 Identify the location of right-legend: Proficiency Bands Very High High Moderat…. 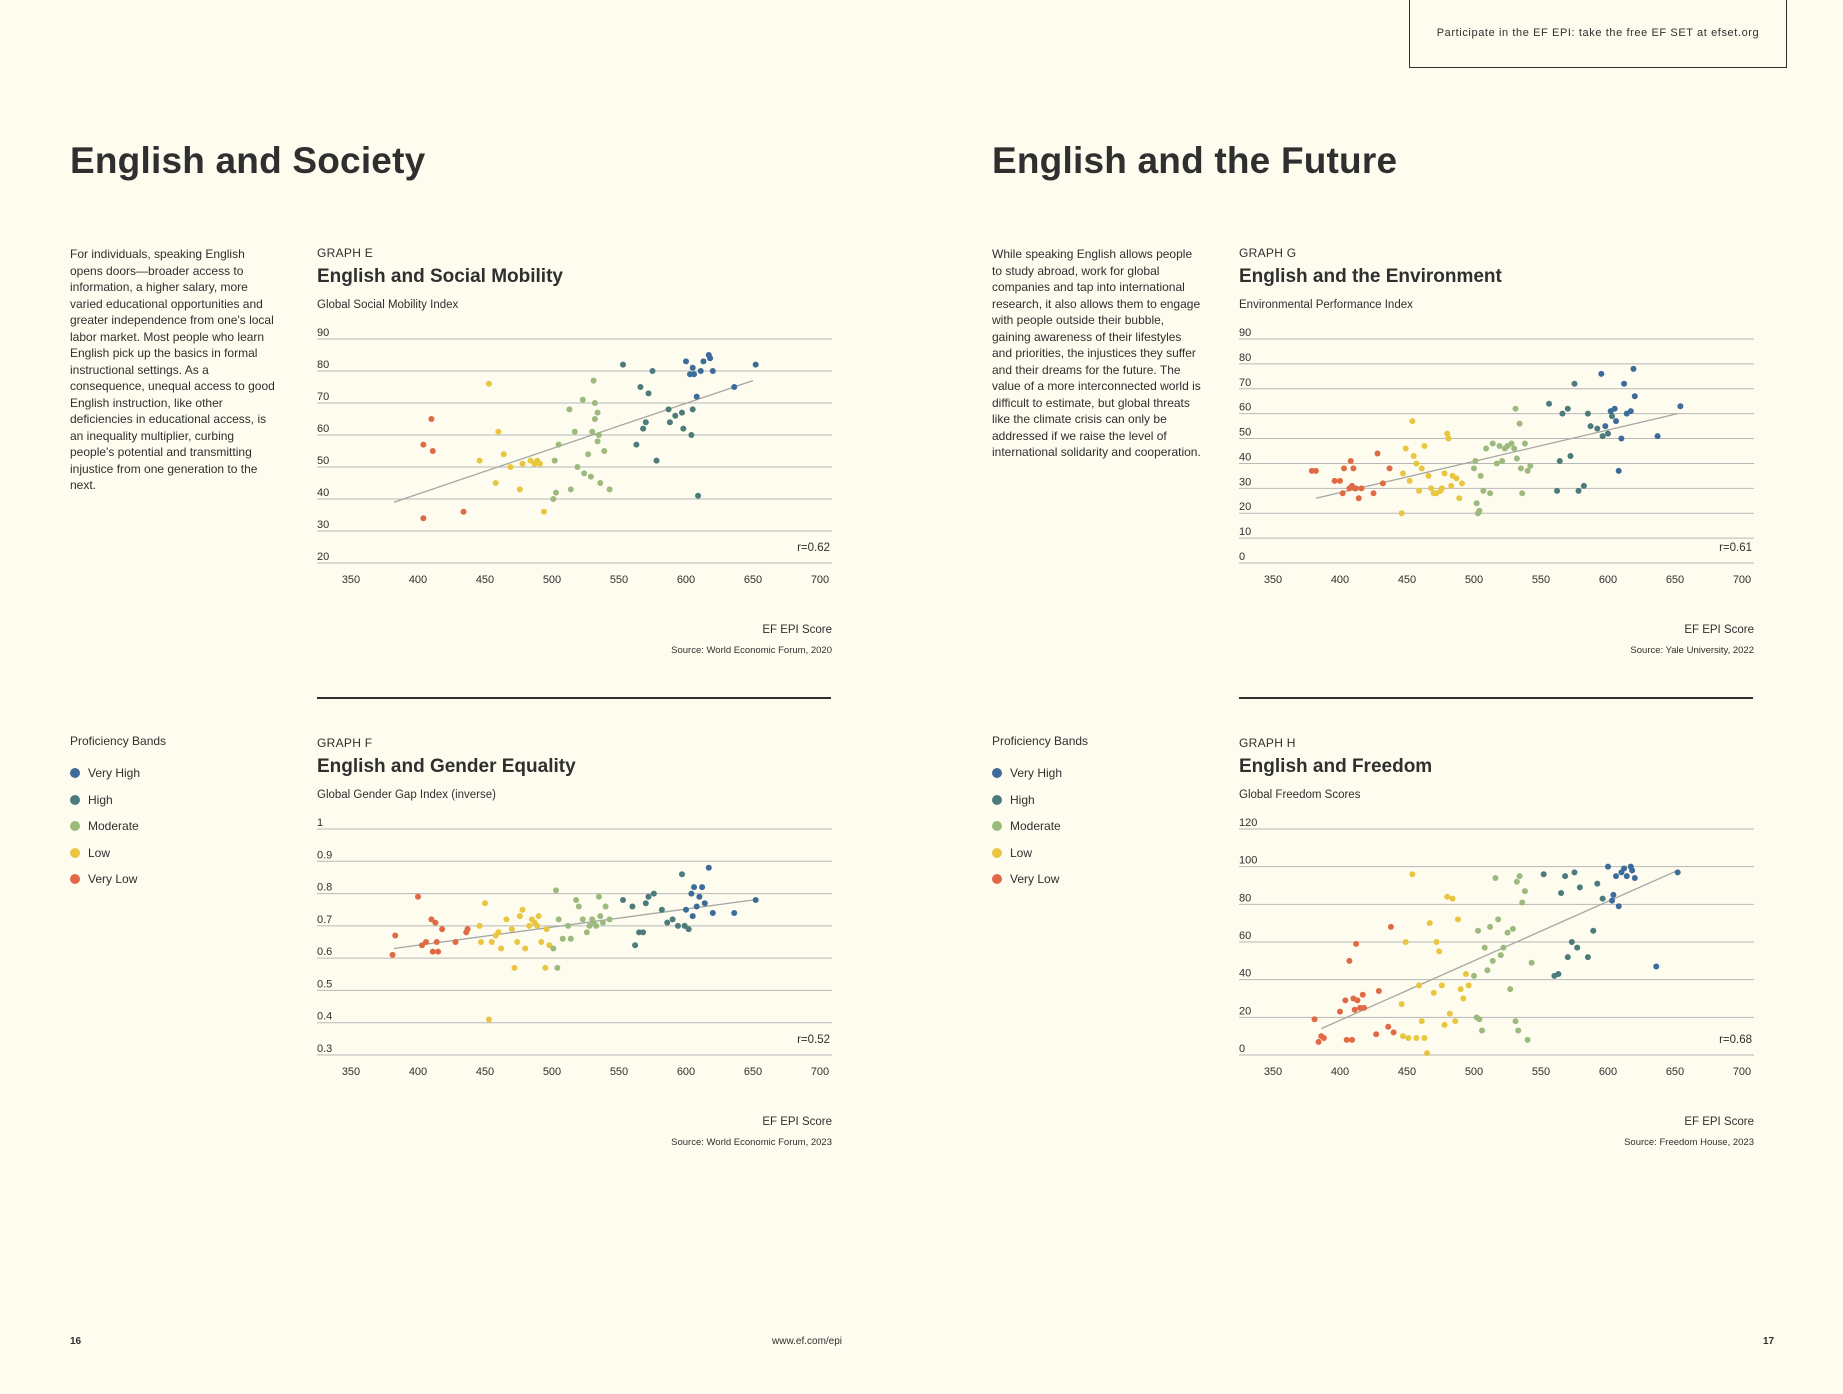
(1040, 813).